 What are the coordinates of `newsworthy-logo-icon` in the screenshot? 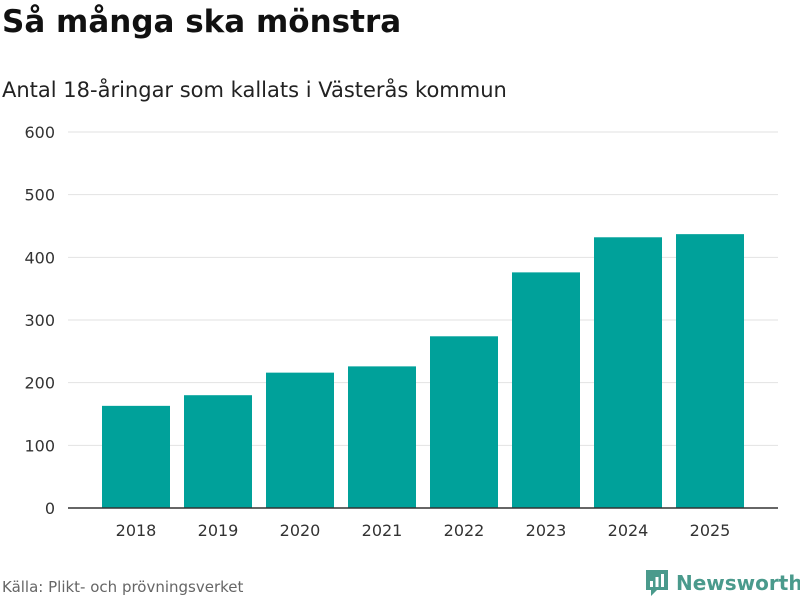 It's located at (657, 583).